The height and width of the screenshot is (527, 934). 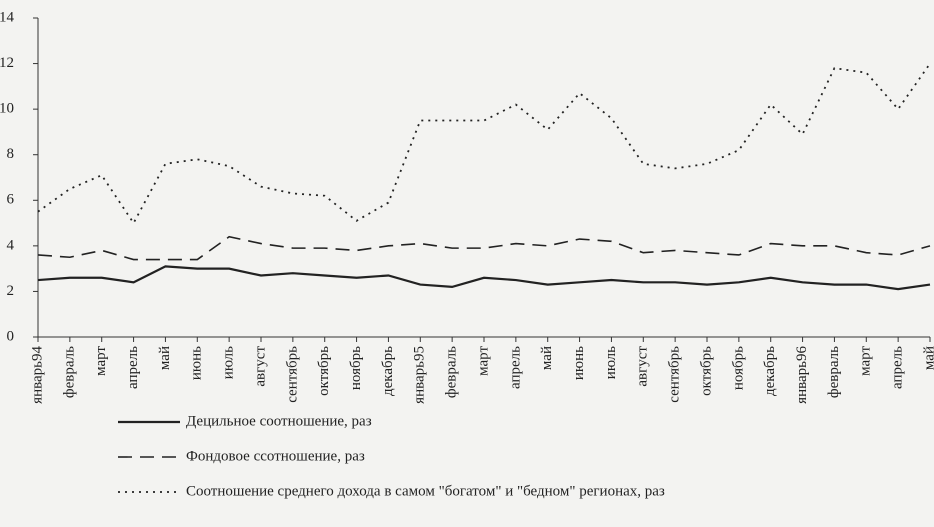 What do you see at coordinates (275, 456) in the screenshot?
I see `legend-label: Фондовое ссотношение, раз` at bounding box center [275, 456].